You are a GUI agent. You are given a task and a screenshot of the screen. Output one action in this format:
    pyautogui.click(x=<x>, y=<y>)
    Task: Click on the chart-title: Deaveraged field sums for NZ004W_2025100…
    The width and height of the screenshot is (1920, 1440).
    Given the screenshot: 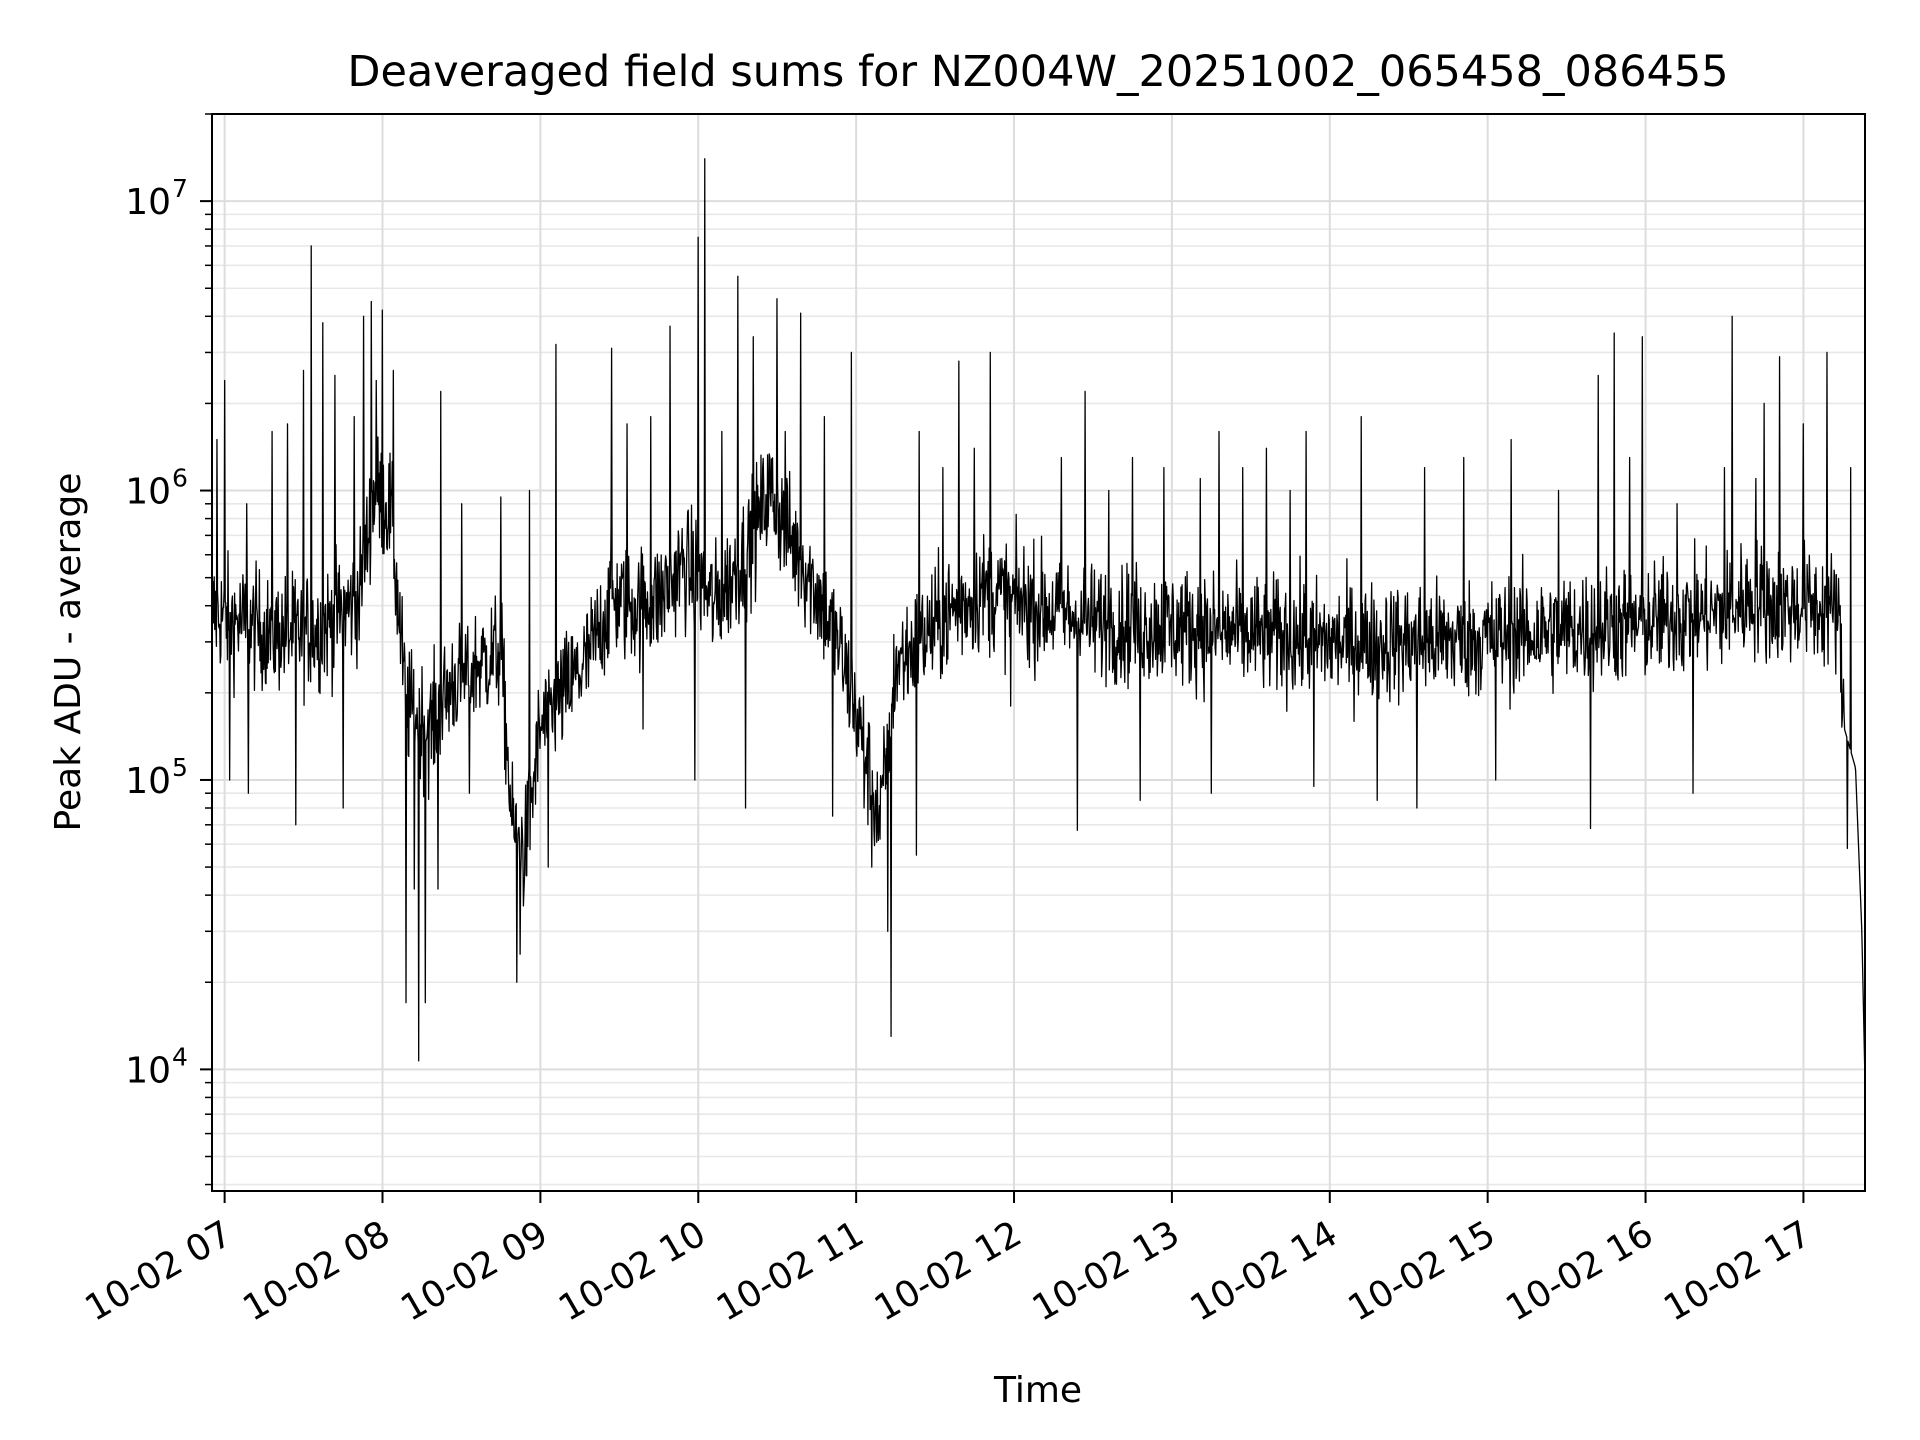 What is the action you would take?
    pyautogui.click(x=1037, y=72)
    